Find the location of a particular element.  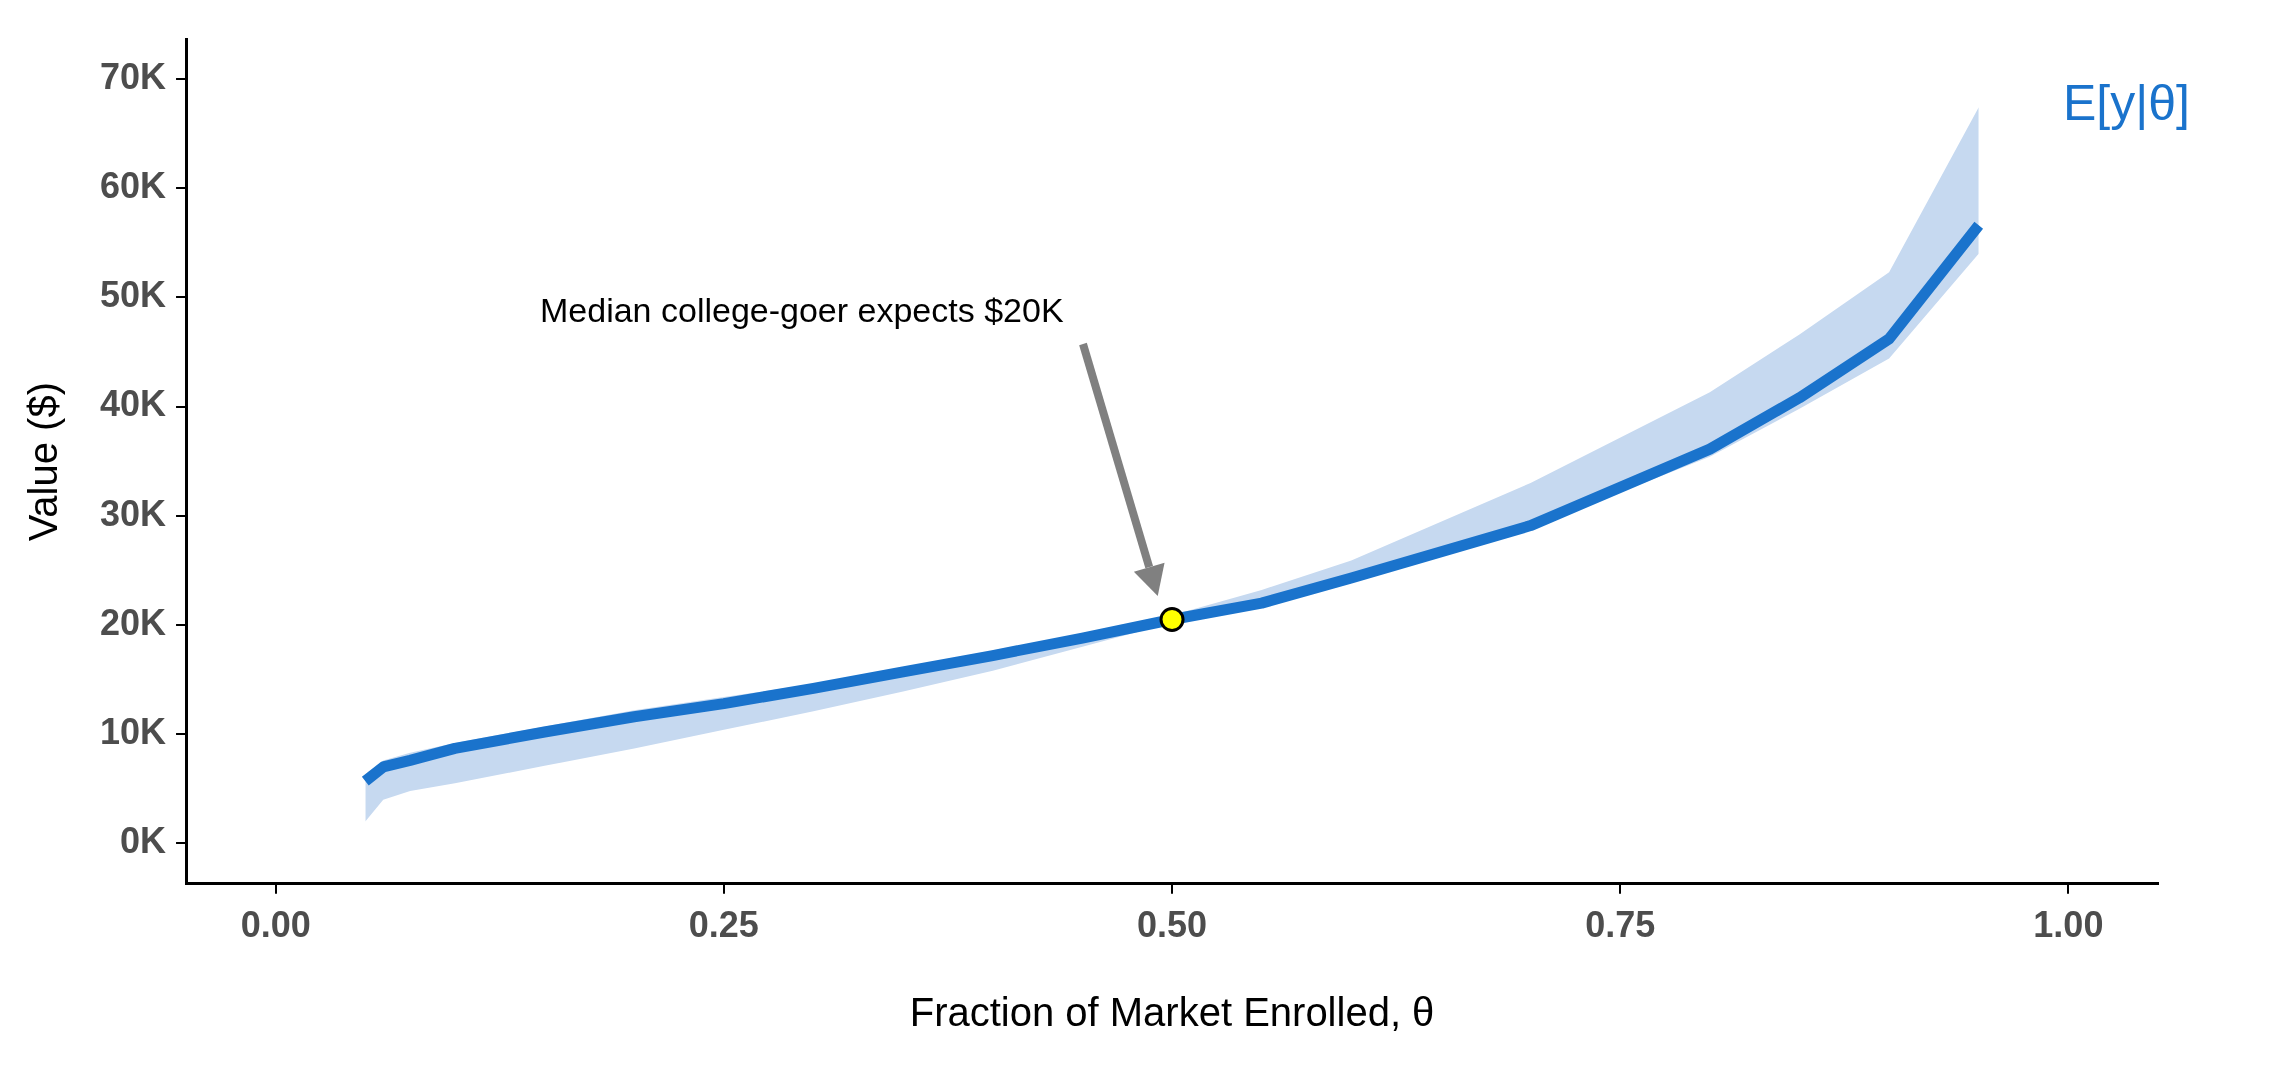

x-axis-title: Fraction of Market Enrolled, θ is located at coordinates (1172, 1012).